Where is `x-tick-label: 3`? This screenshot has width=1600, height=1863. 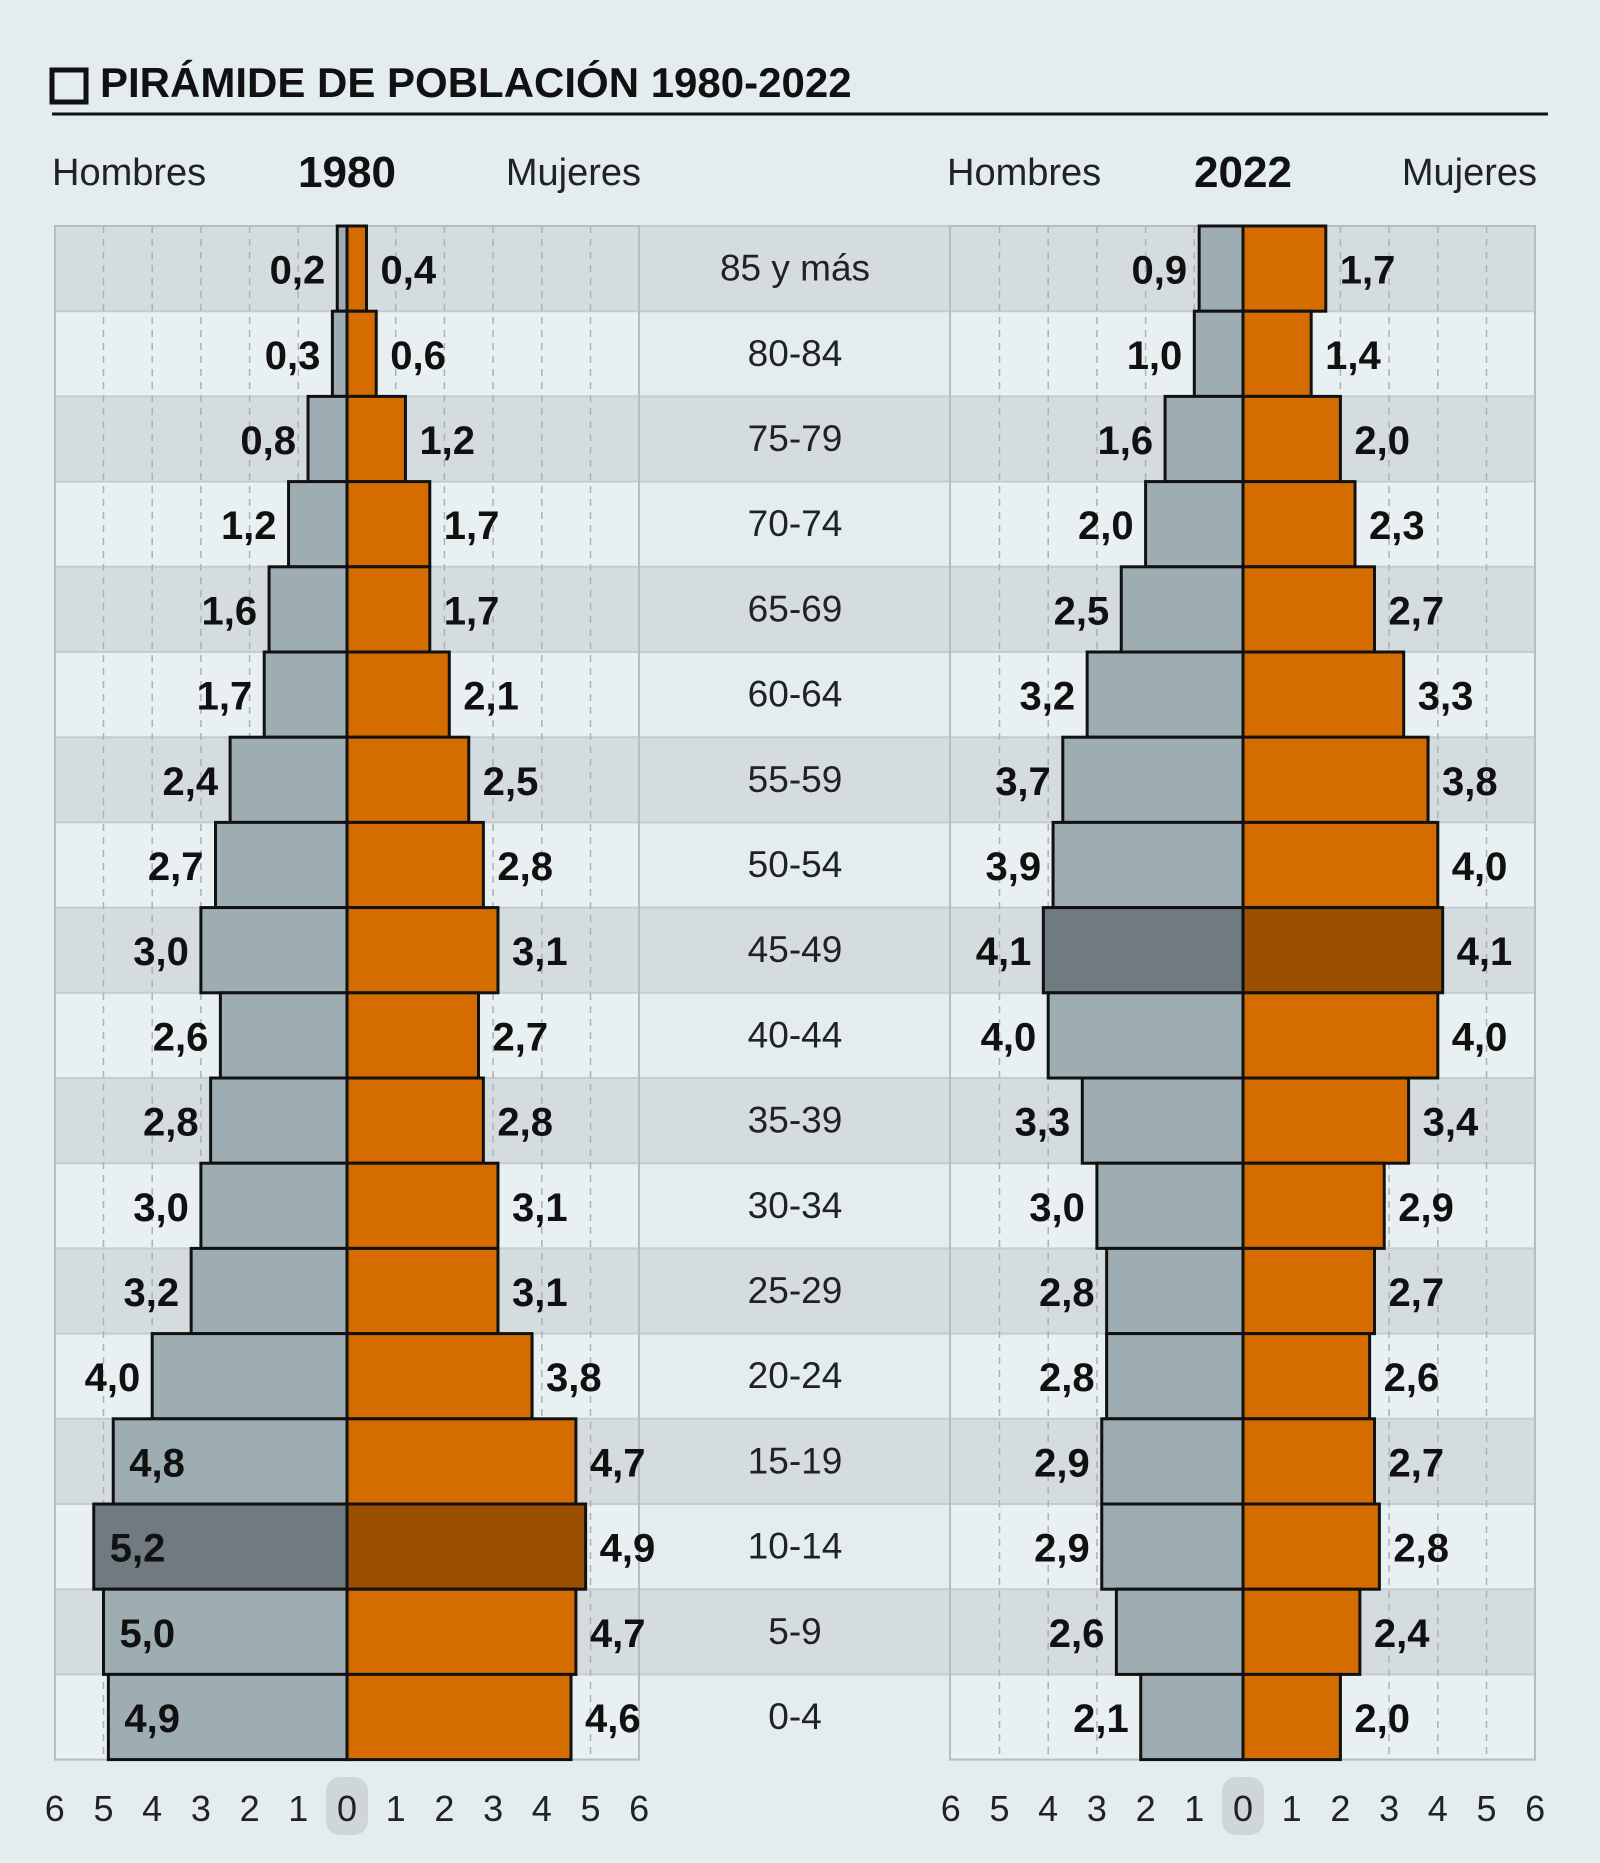 x-tick-label: 3 is located at coordinates (493, 1808).